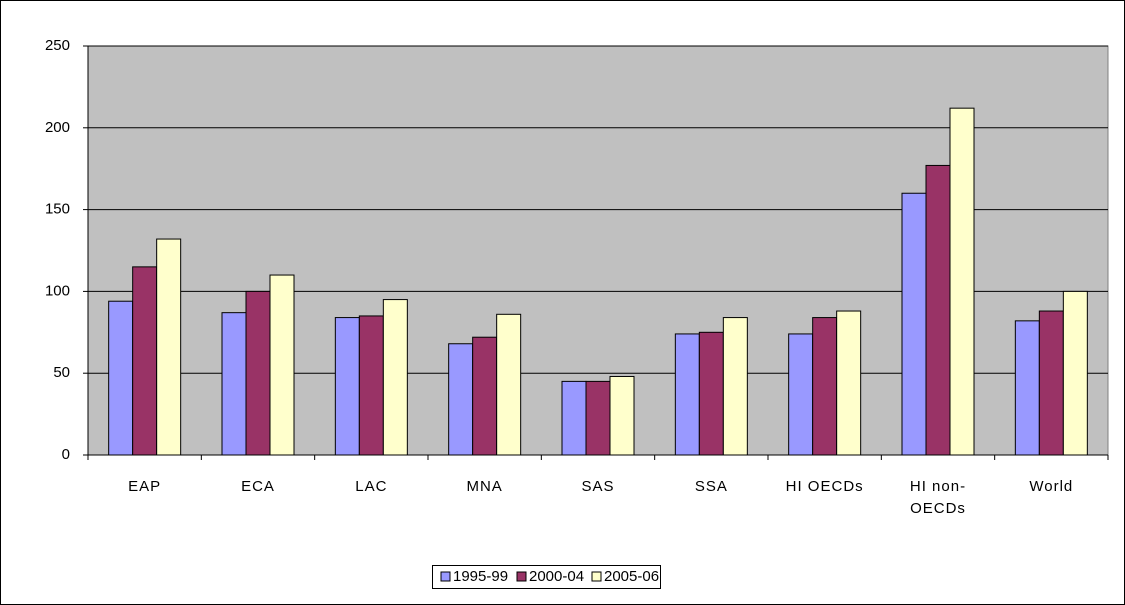 The width and height of the screenshot is (1125, 605). I want to click on x-tick-label: SSA, so click(711, 486).